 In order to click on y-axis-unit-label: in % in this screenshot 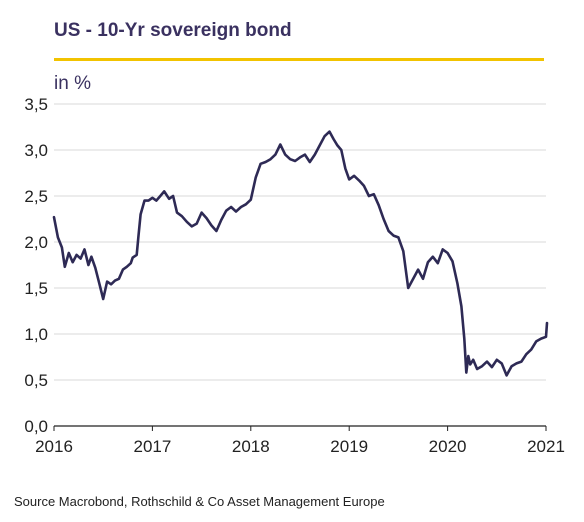, I will do `click(72, 83)`.